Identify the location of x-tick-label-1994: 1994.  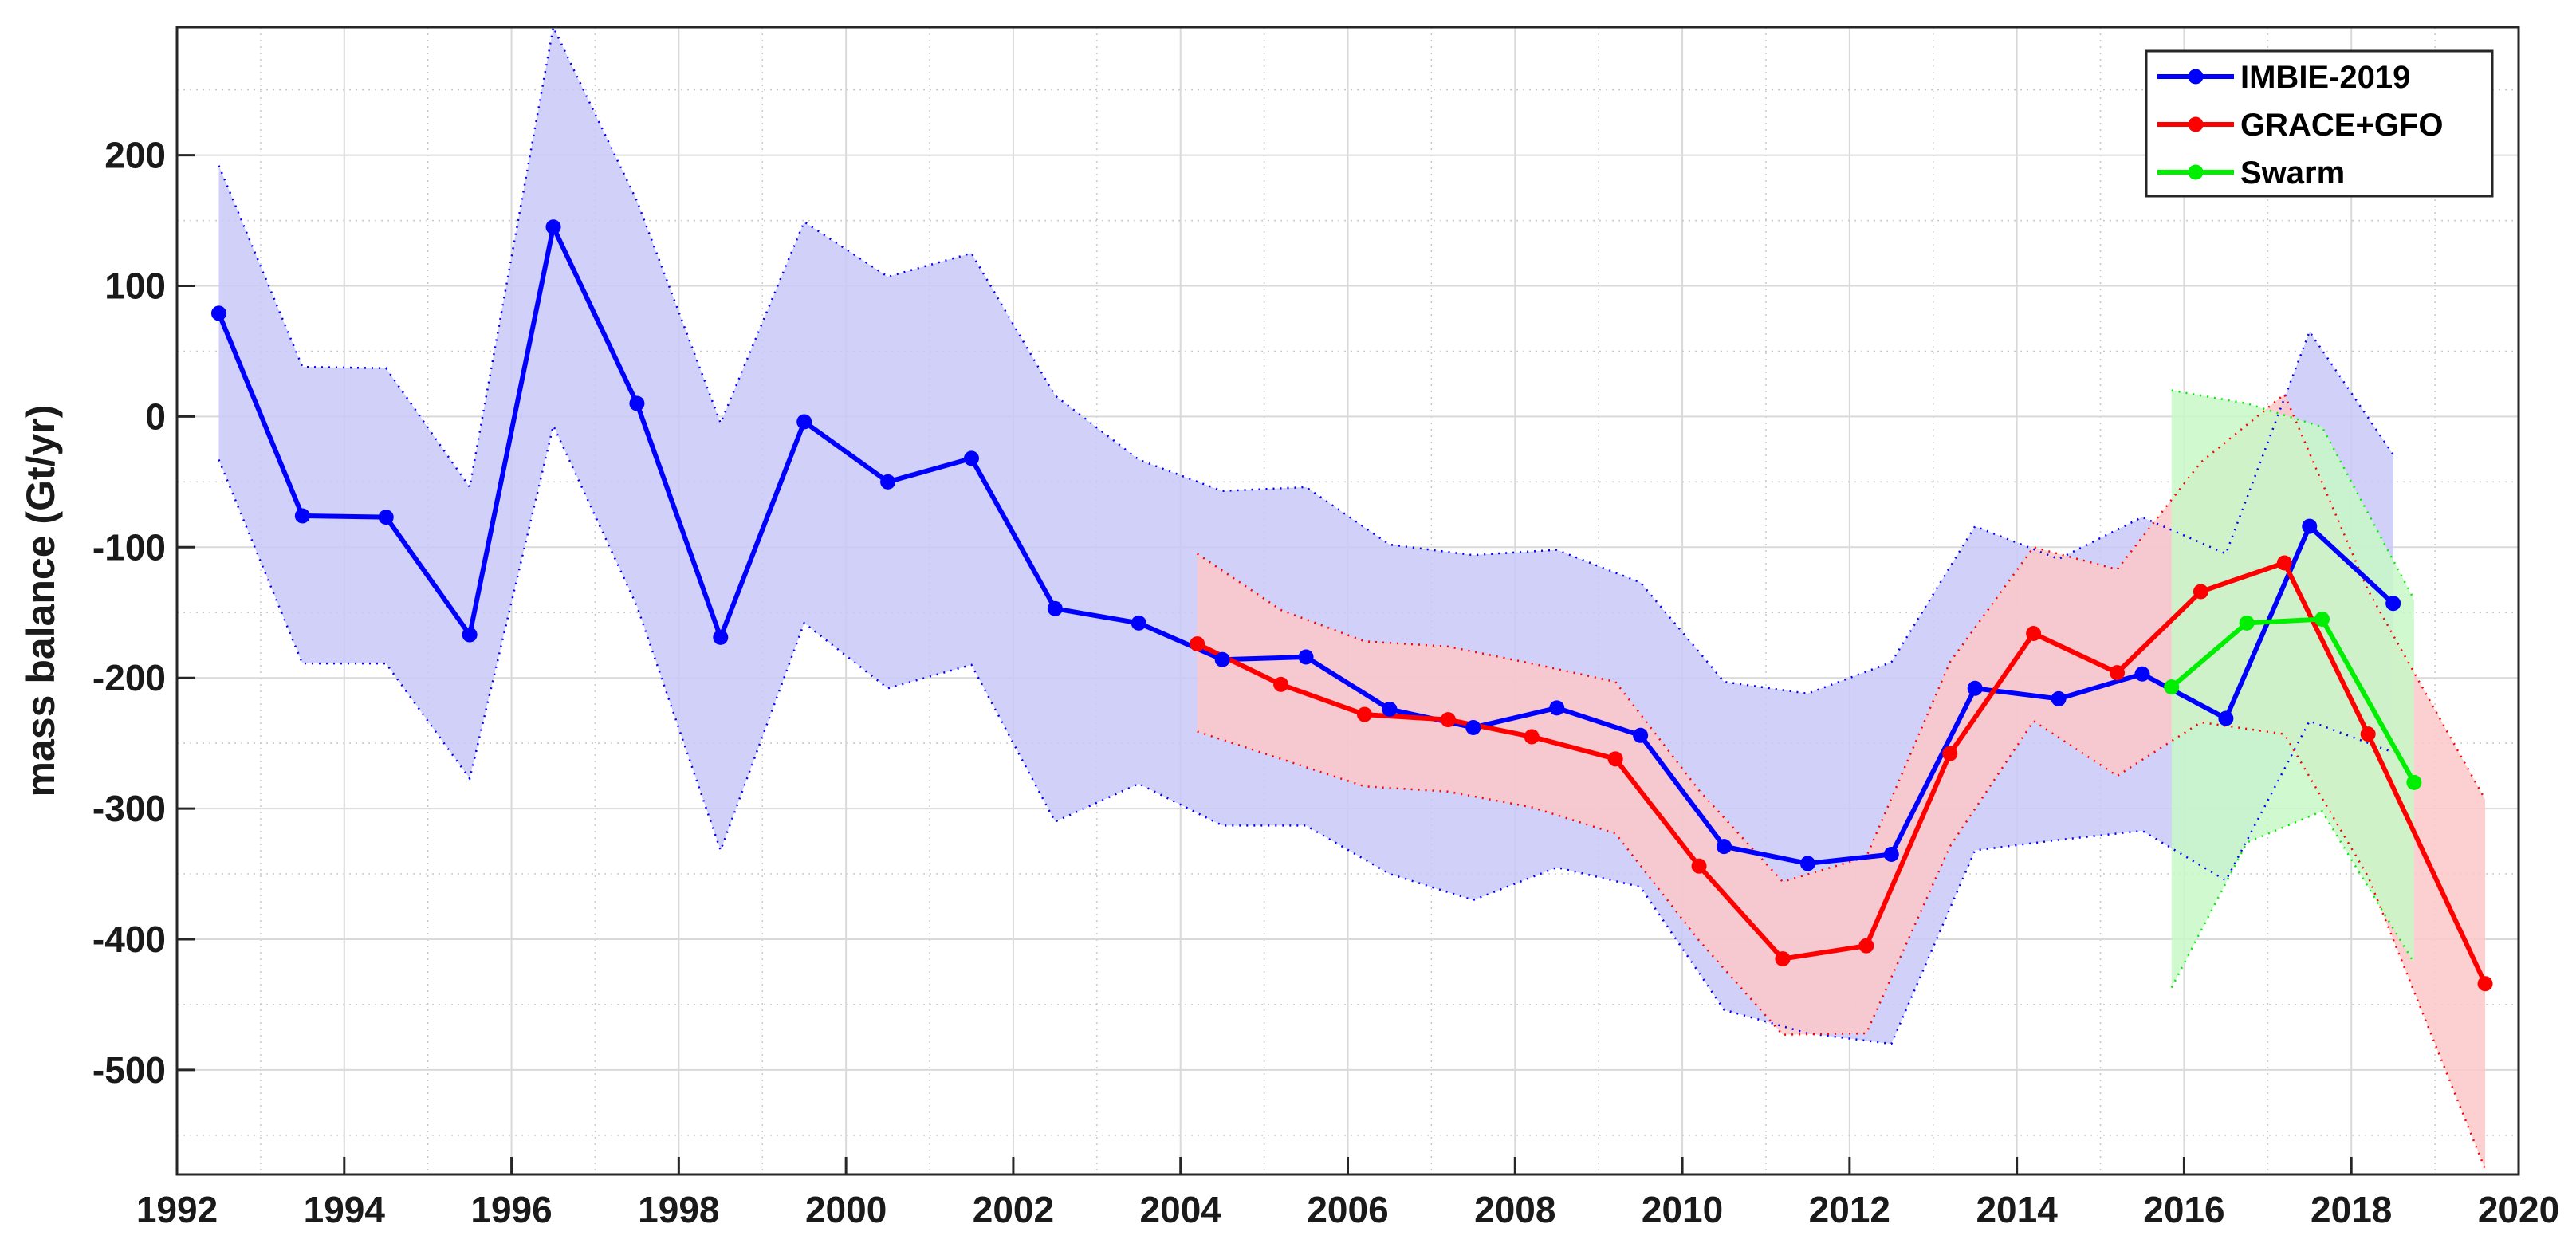
(345, 1209).